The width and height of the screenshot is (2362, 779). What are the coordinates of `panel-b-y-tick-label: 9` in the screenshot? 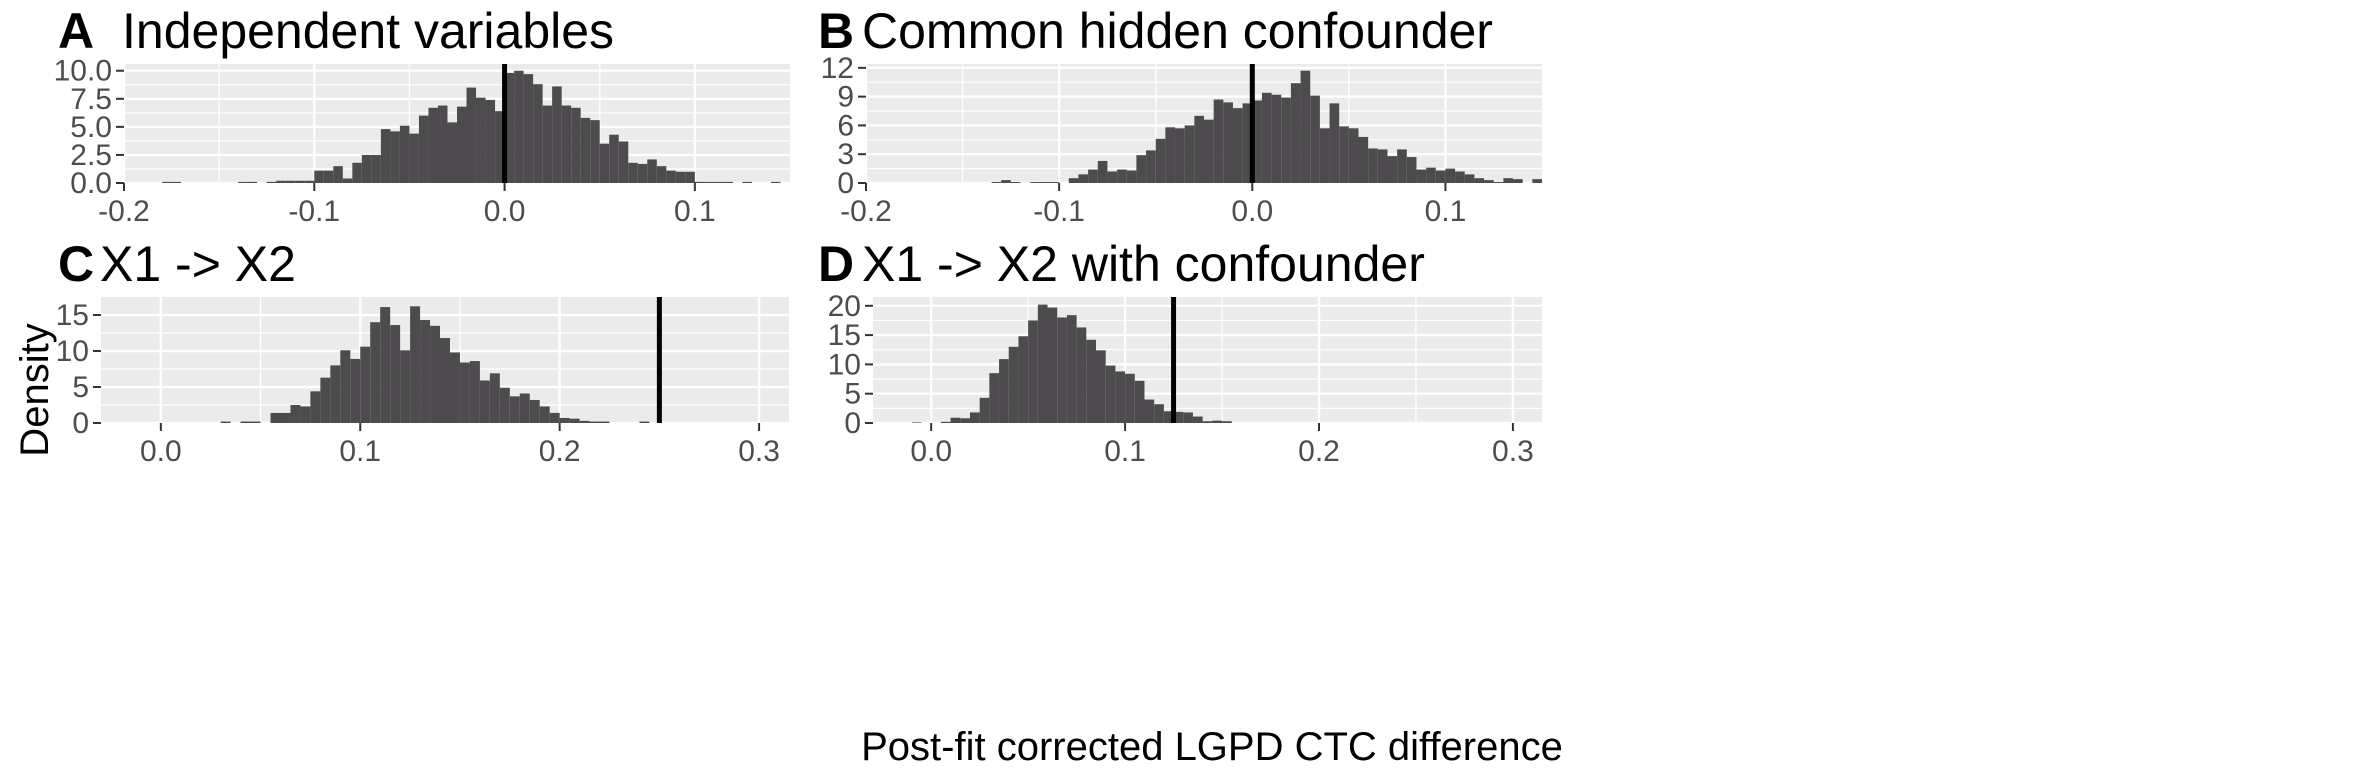 It's located at (845, 97).